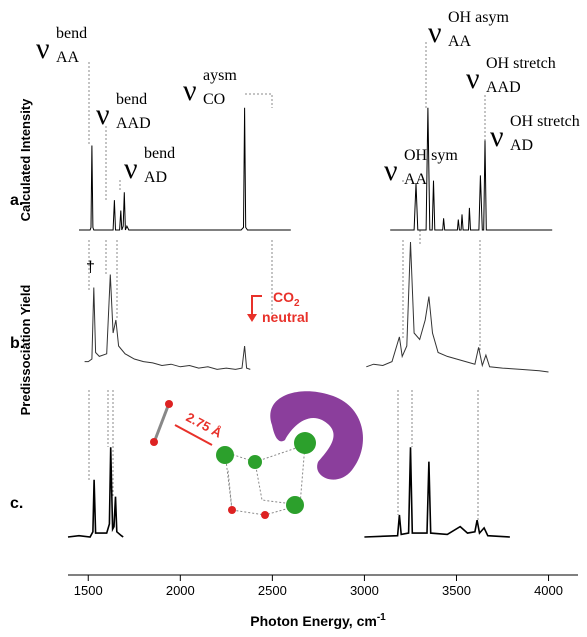 The height and width of the screenshot is (637, 587). I want to click on panel-label: a., so click(16, 200).